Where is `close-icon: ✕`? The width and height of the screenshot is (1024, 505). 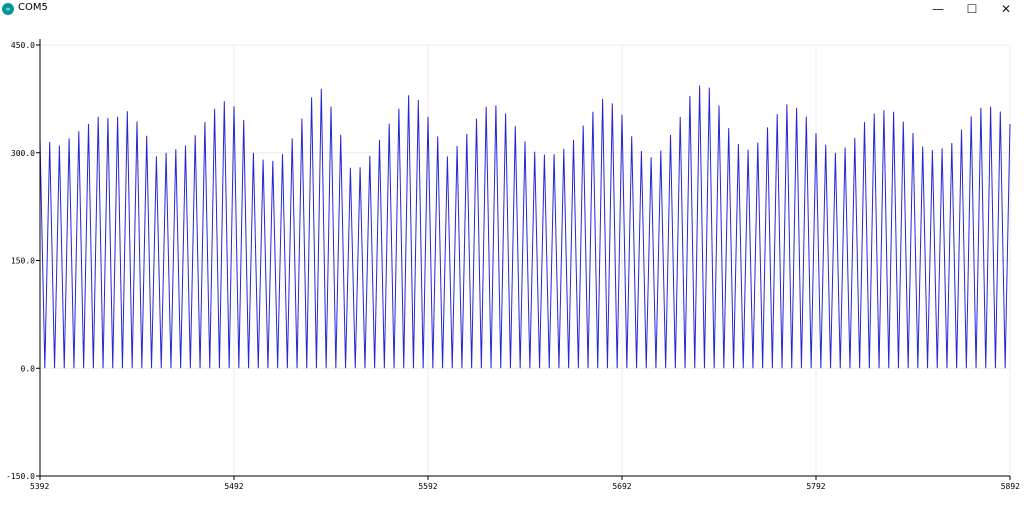 close-icon: ✕ is located at coordinates (1006, 9).